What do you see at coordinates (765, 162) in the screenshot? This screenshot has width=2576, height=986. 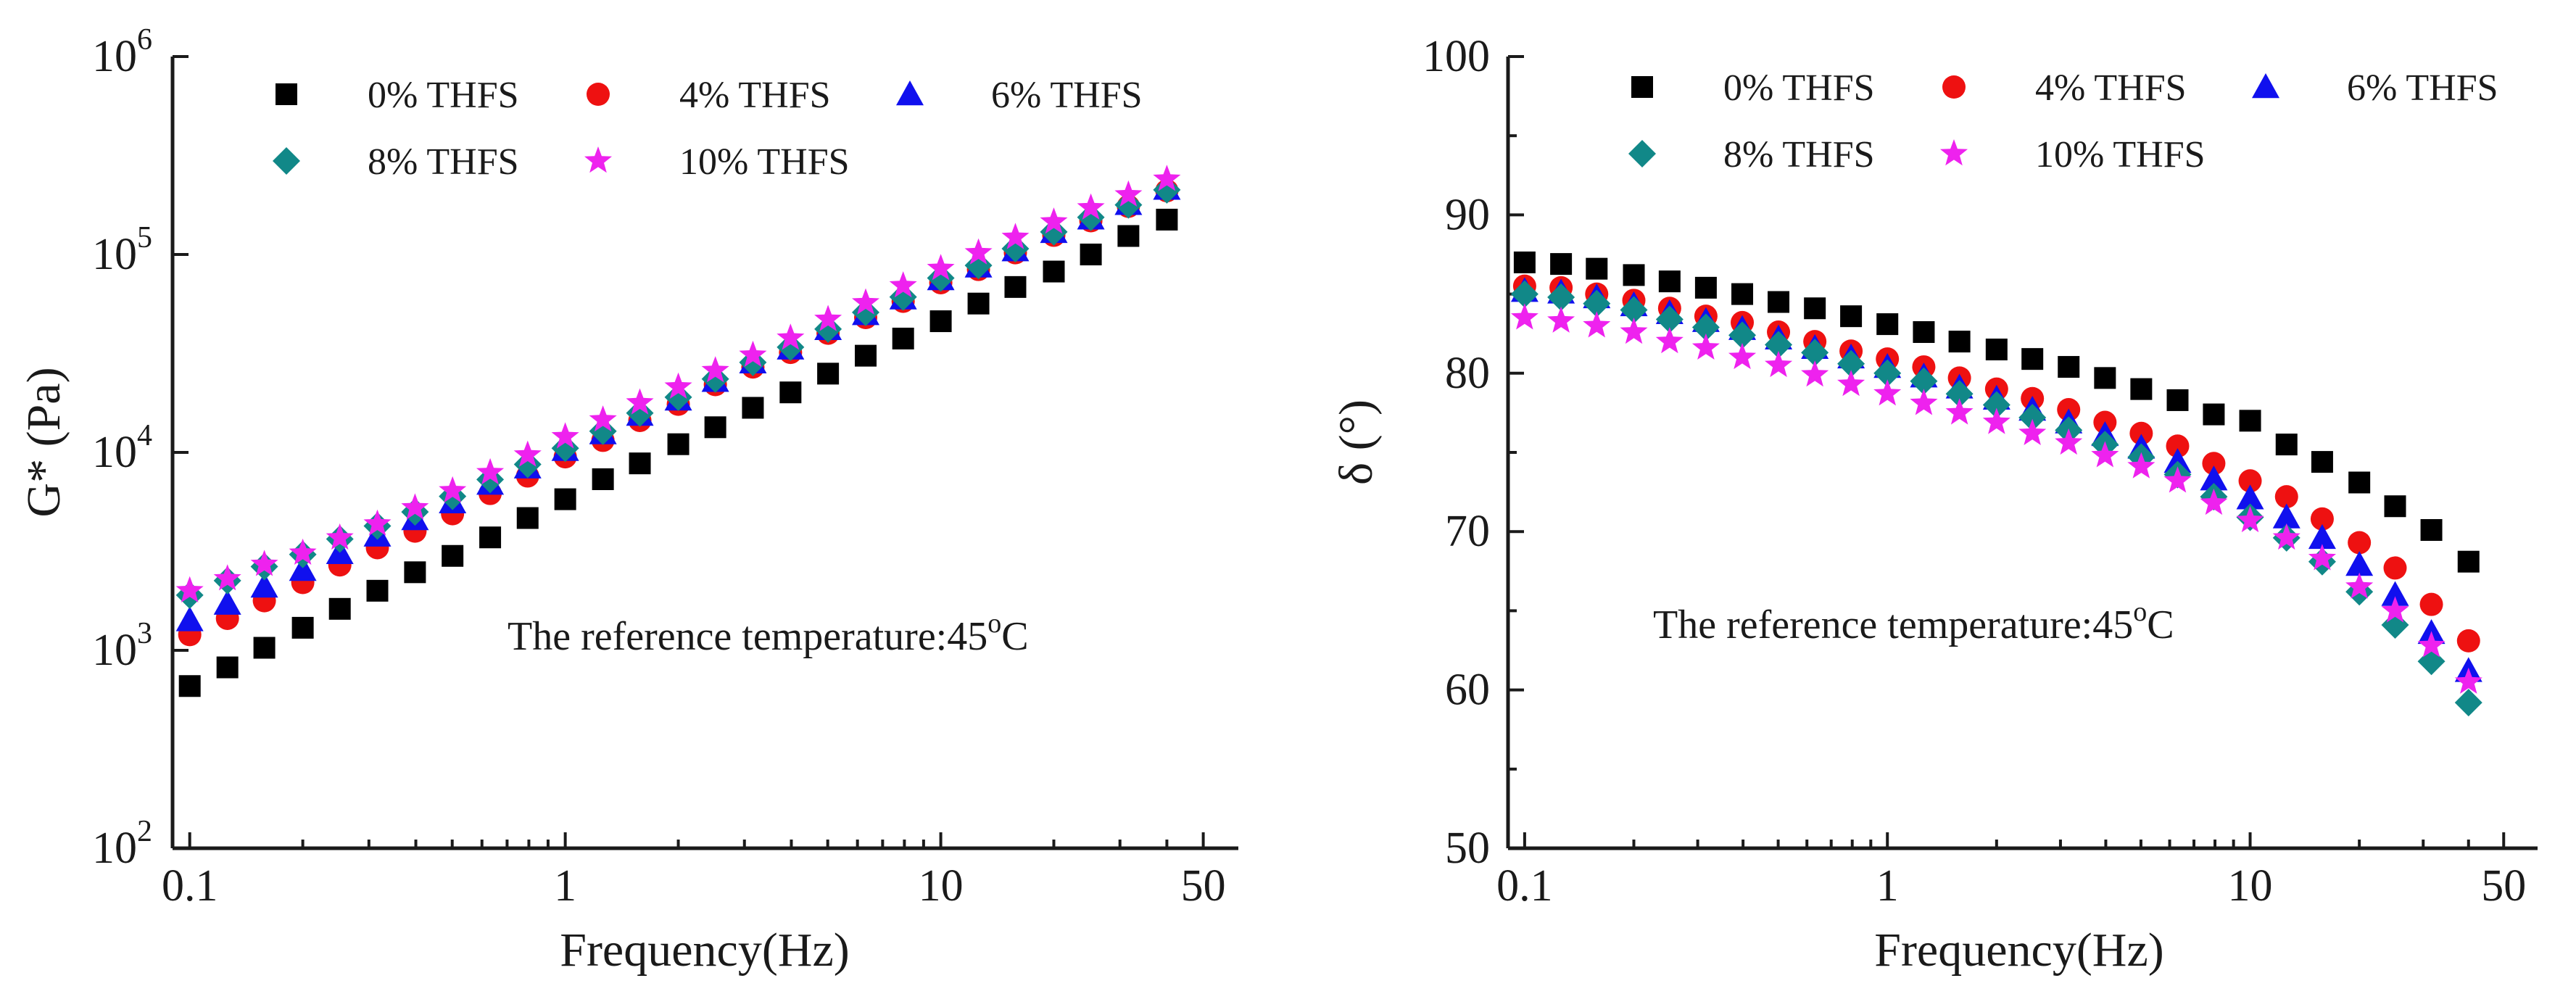 I see `gstar-legend-label: 10% THFS` at bounding box center [765, 162].